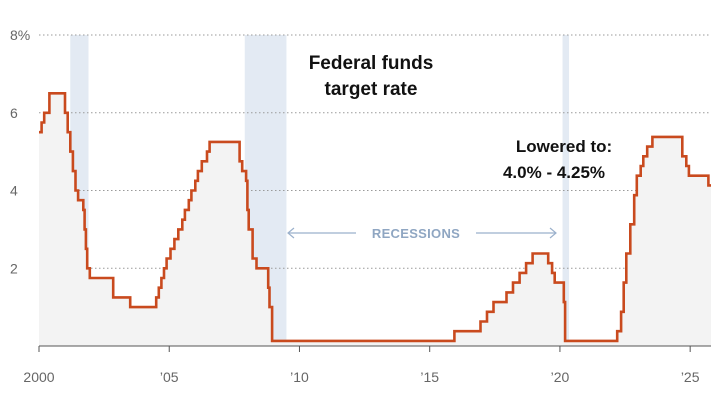  Describe the element at coordinates (299, 377) in the screenshot. I see `x-tick-label: ’10` at that location.